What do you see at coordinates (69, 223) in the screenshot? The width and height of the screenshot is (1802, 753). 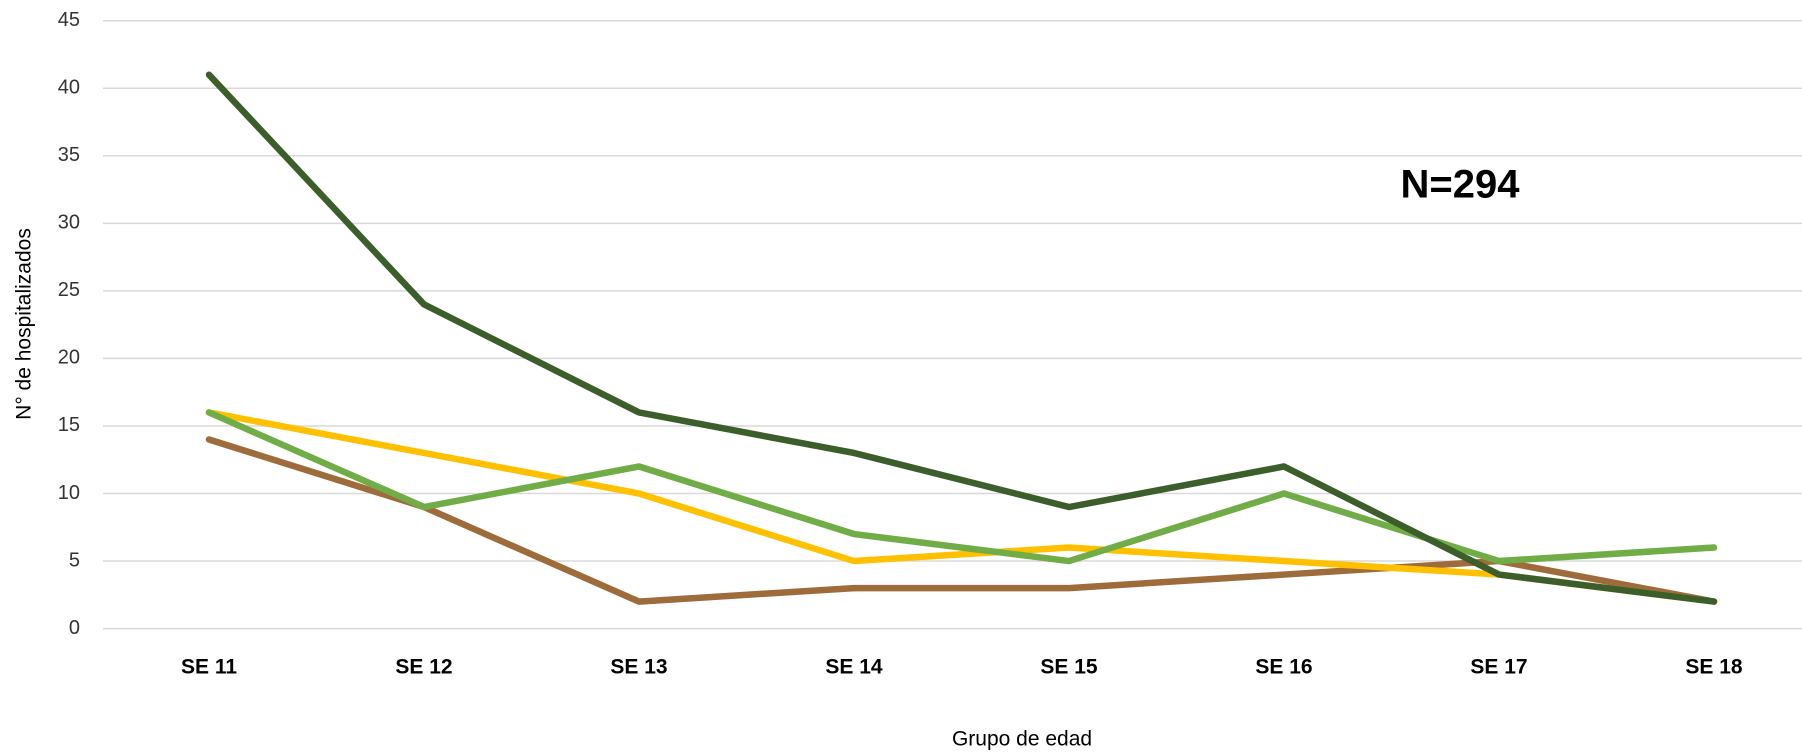 I see `y-tick-label: 30` at bounding box center [69, 223].